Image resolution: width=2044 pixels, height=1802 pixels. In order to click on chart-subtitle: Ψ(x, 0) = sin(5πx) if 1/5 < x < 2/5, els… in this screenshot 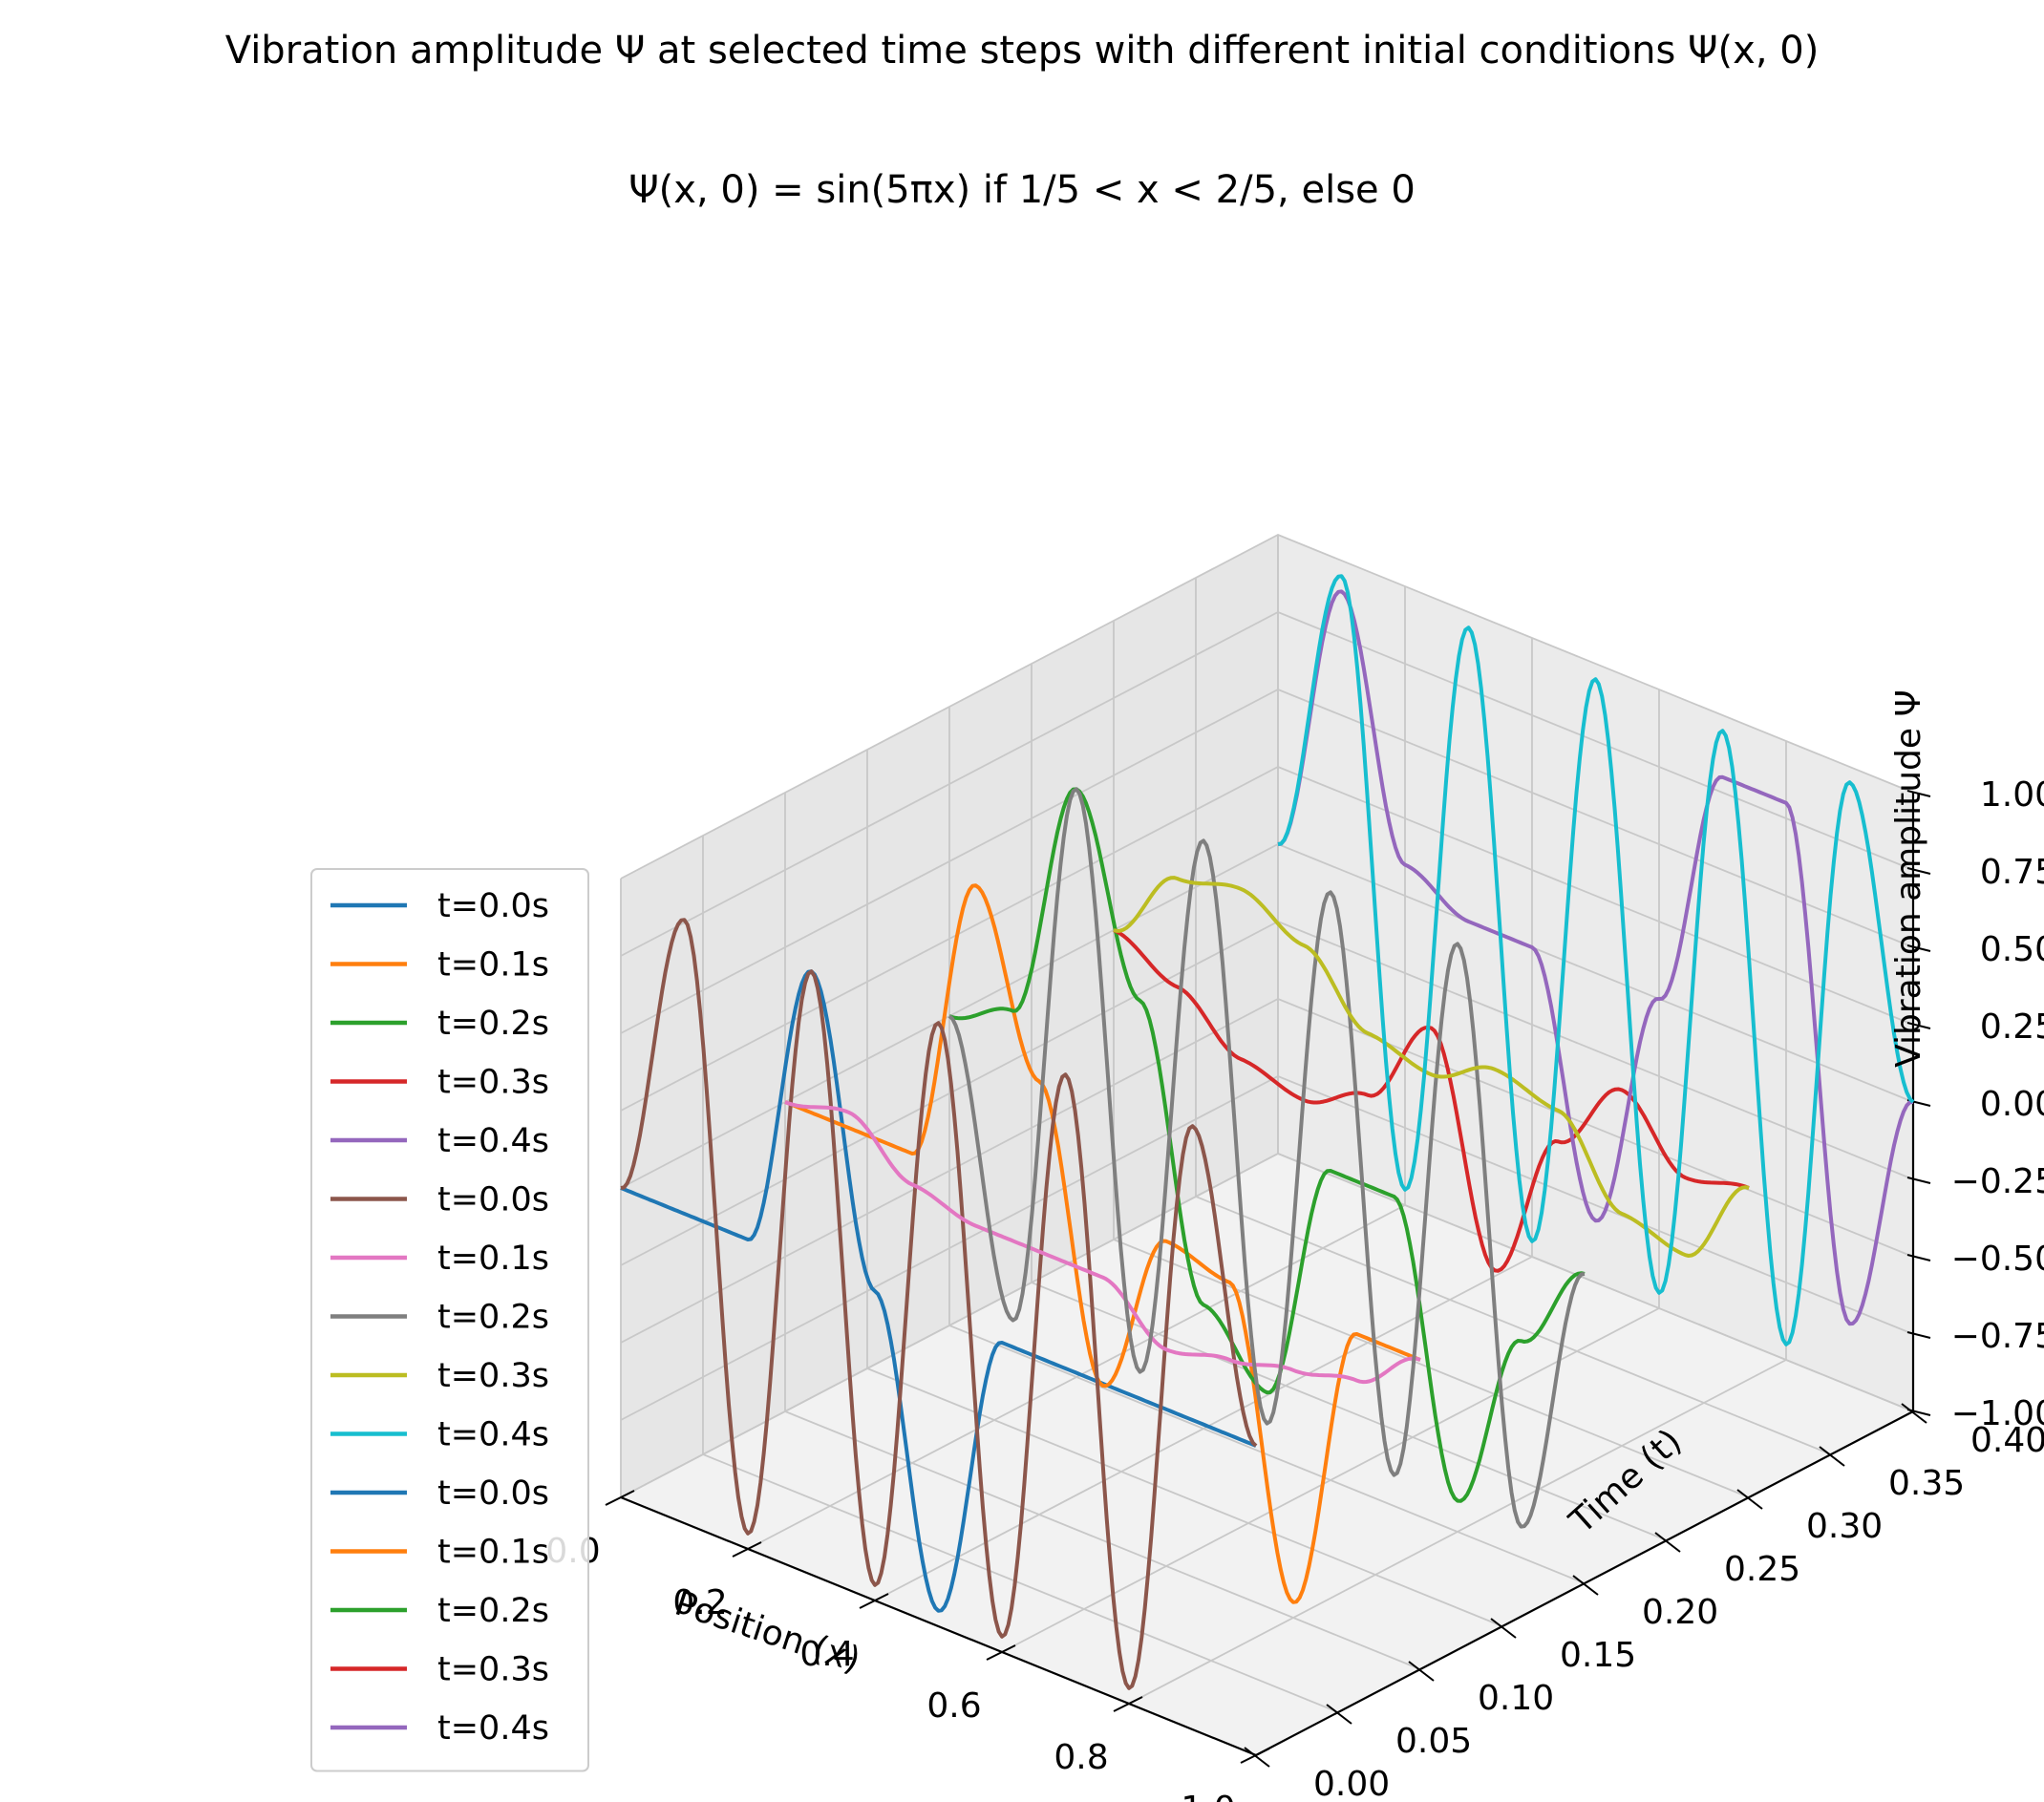, I will do `click(1022, 190)`.